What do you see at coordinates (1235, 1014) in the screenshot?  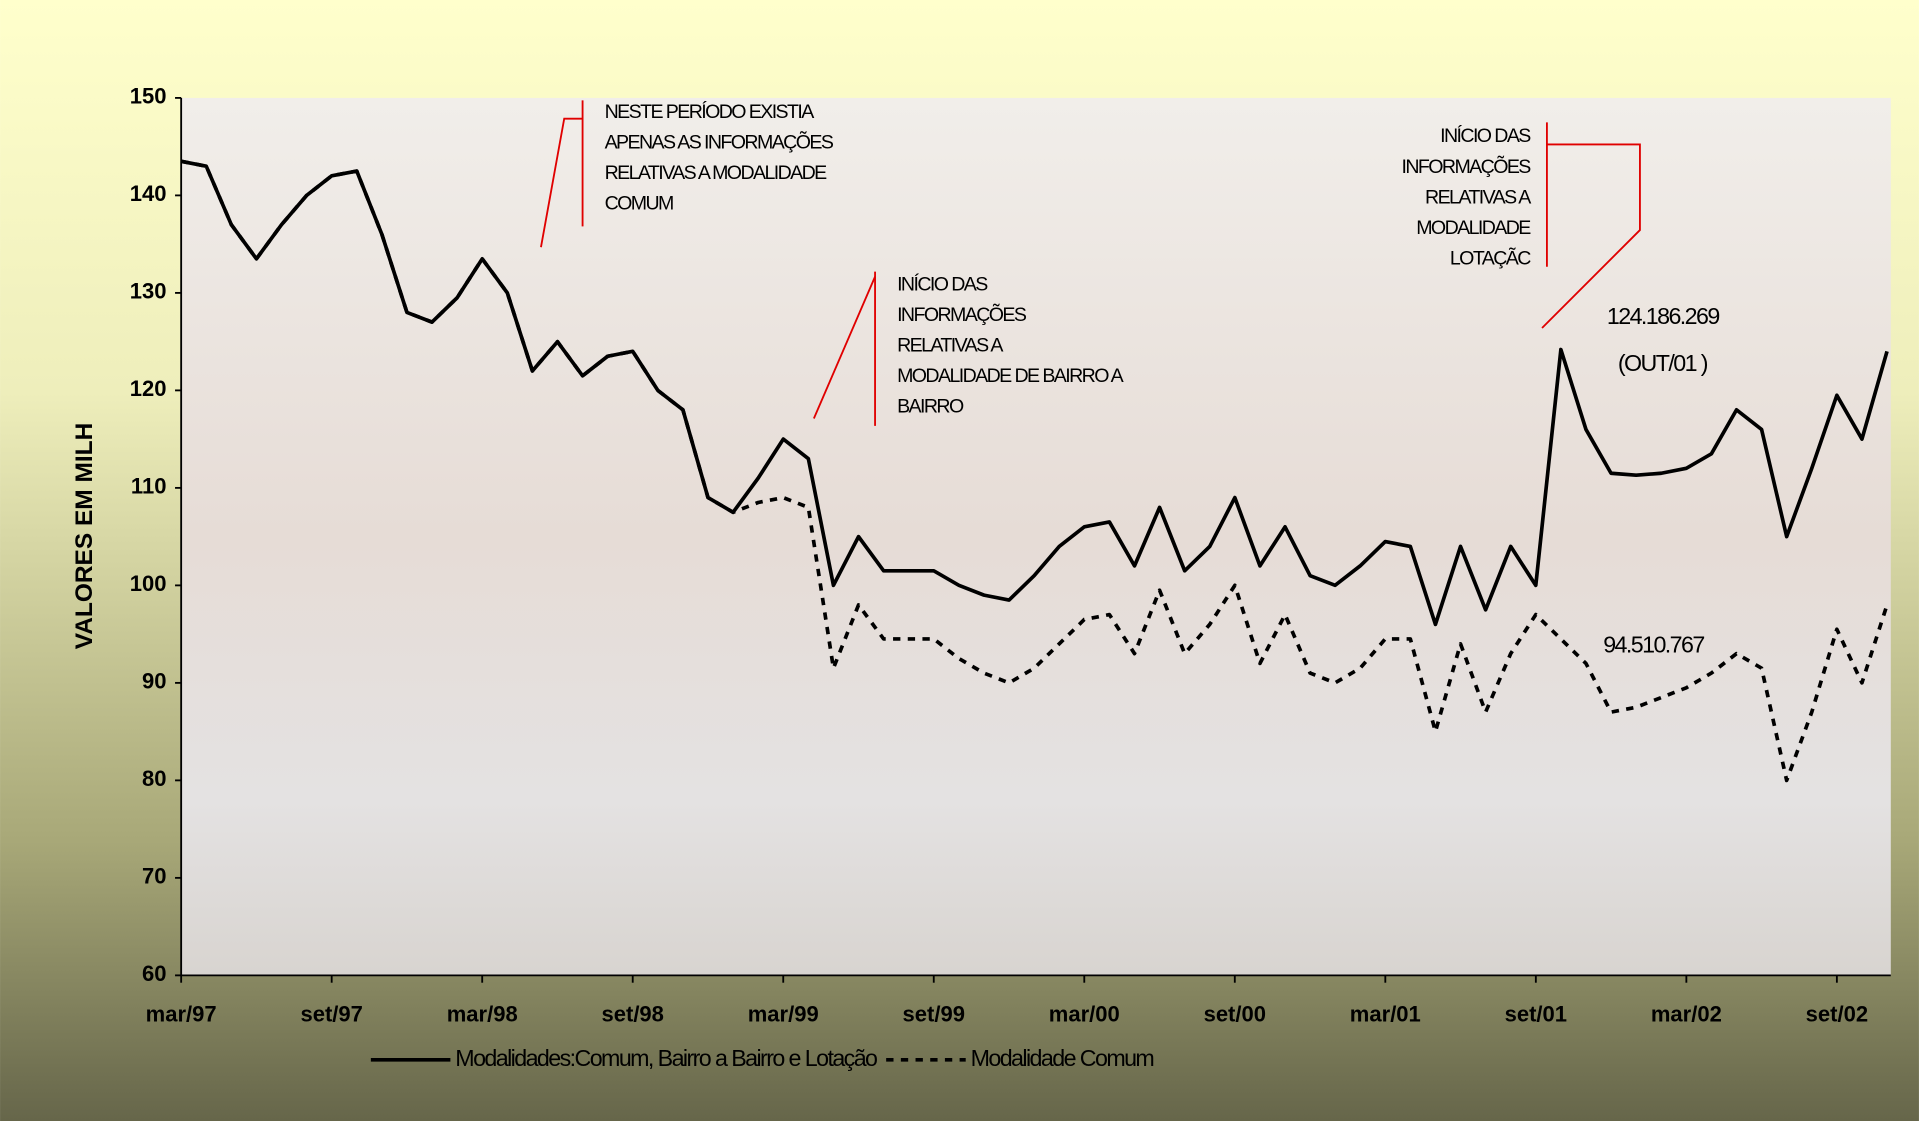 I see `x-tick-label: set/00` at bounding box center [1235, 1014].